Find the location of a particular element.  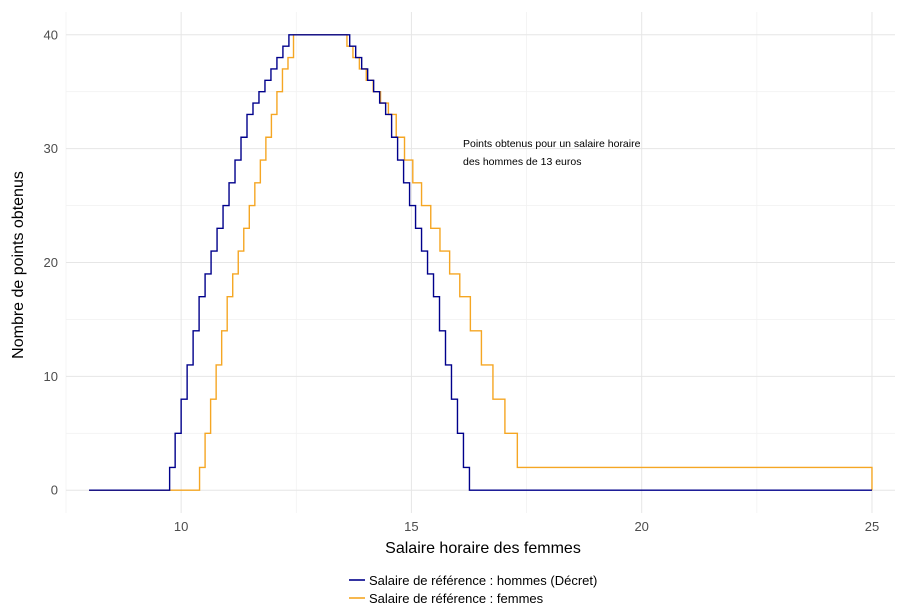

y-tick-label: 30 is located at coordinates (51, 148).